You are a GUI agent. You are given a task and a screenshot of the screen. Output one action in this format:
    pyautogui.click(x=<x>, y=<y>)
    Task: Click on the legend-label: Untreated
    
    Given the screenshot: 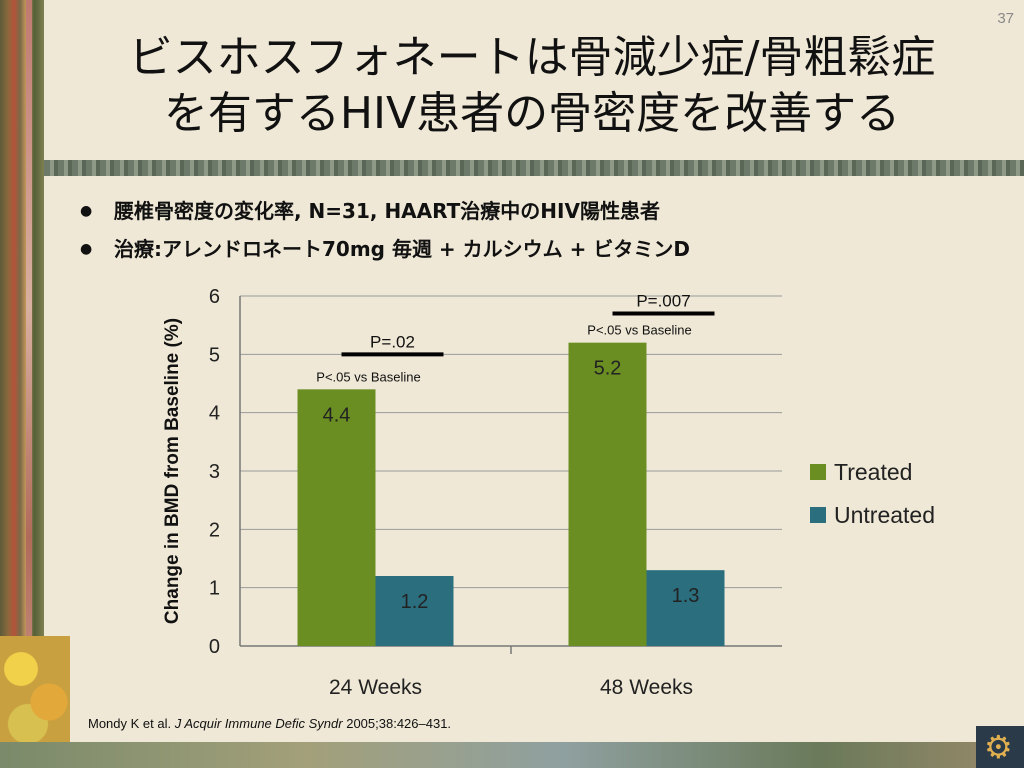 What is the action you would take?
    pyautogui.click(x=884, y=515)
    